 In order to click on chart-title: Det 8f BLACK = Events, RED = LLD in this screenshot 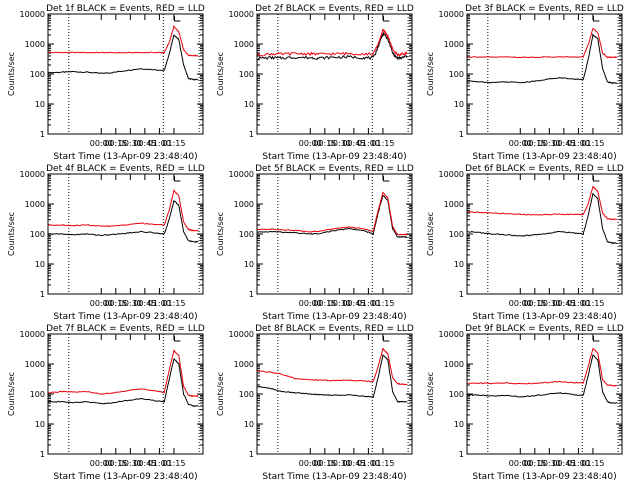, I will do `click(334, 329)`.